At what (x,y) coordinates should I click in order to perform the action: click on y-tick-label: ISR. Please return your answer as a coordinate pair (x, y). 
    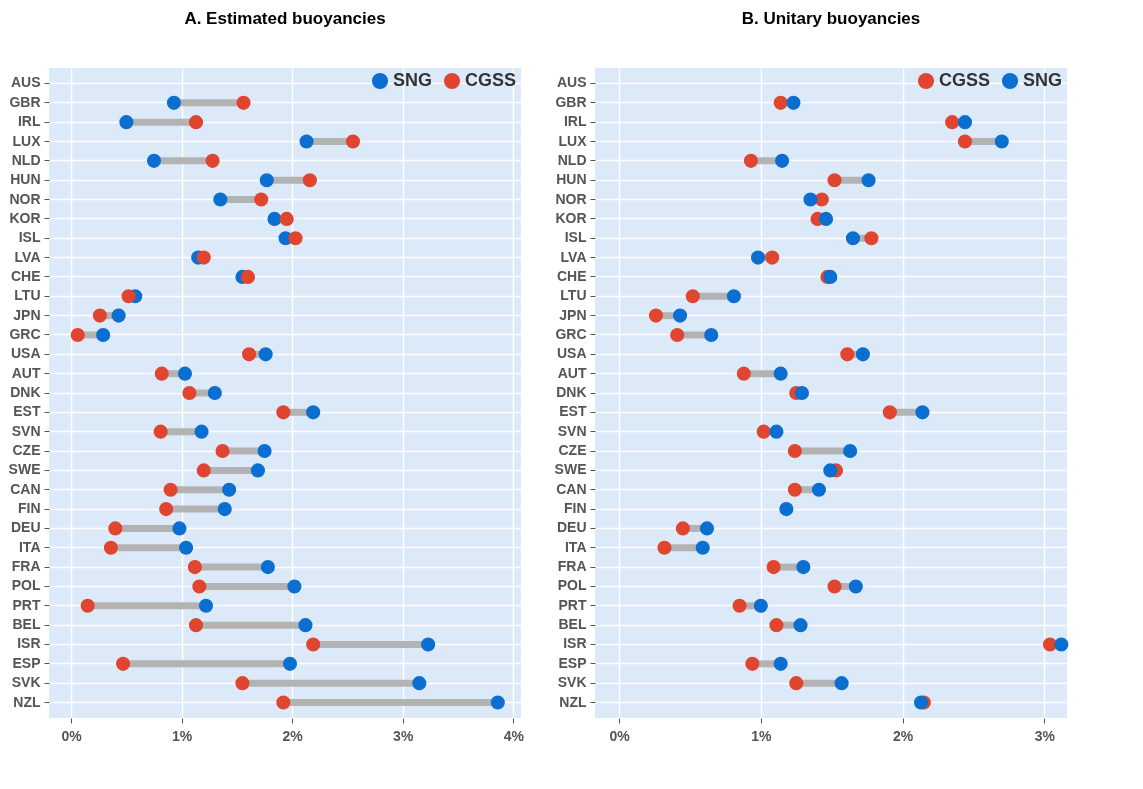
    Looking at the image, I should click on (575, 643).